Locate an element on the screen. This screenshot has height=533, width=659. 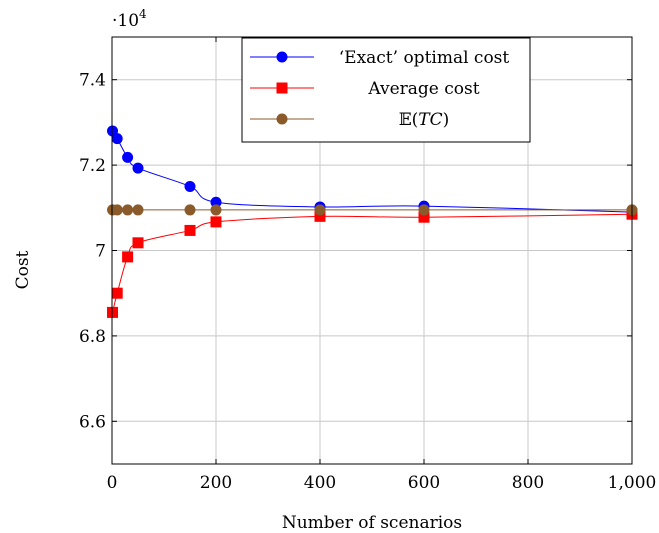
x-tick-label: 600 is located at coordinates (424, 483).